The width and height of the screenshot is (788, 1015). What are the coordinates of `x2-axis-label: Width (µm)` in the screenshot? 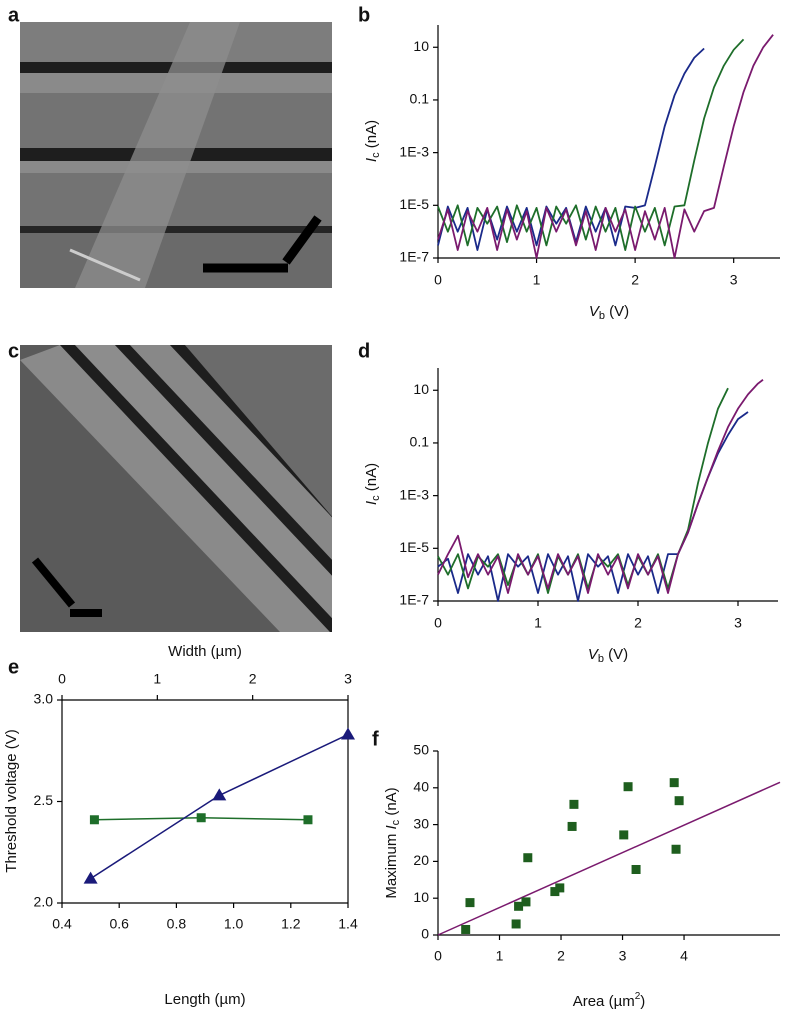 It's located at (205, 651).